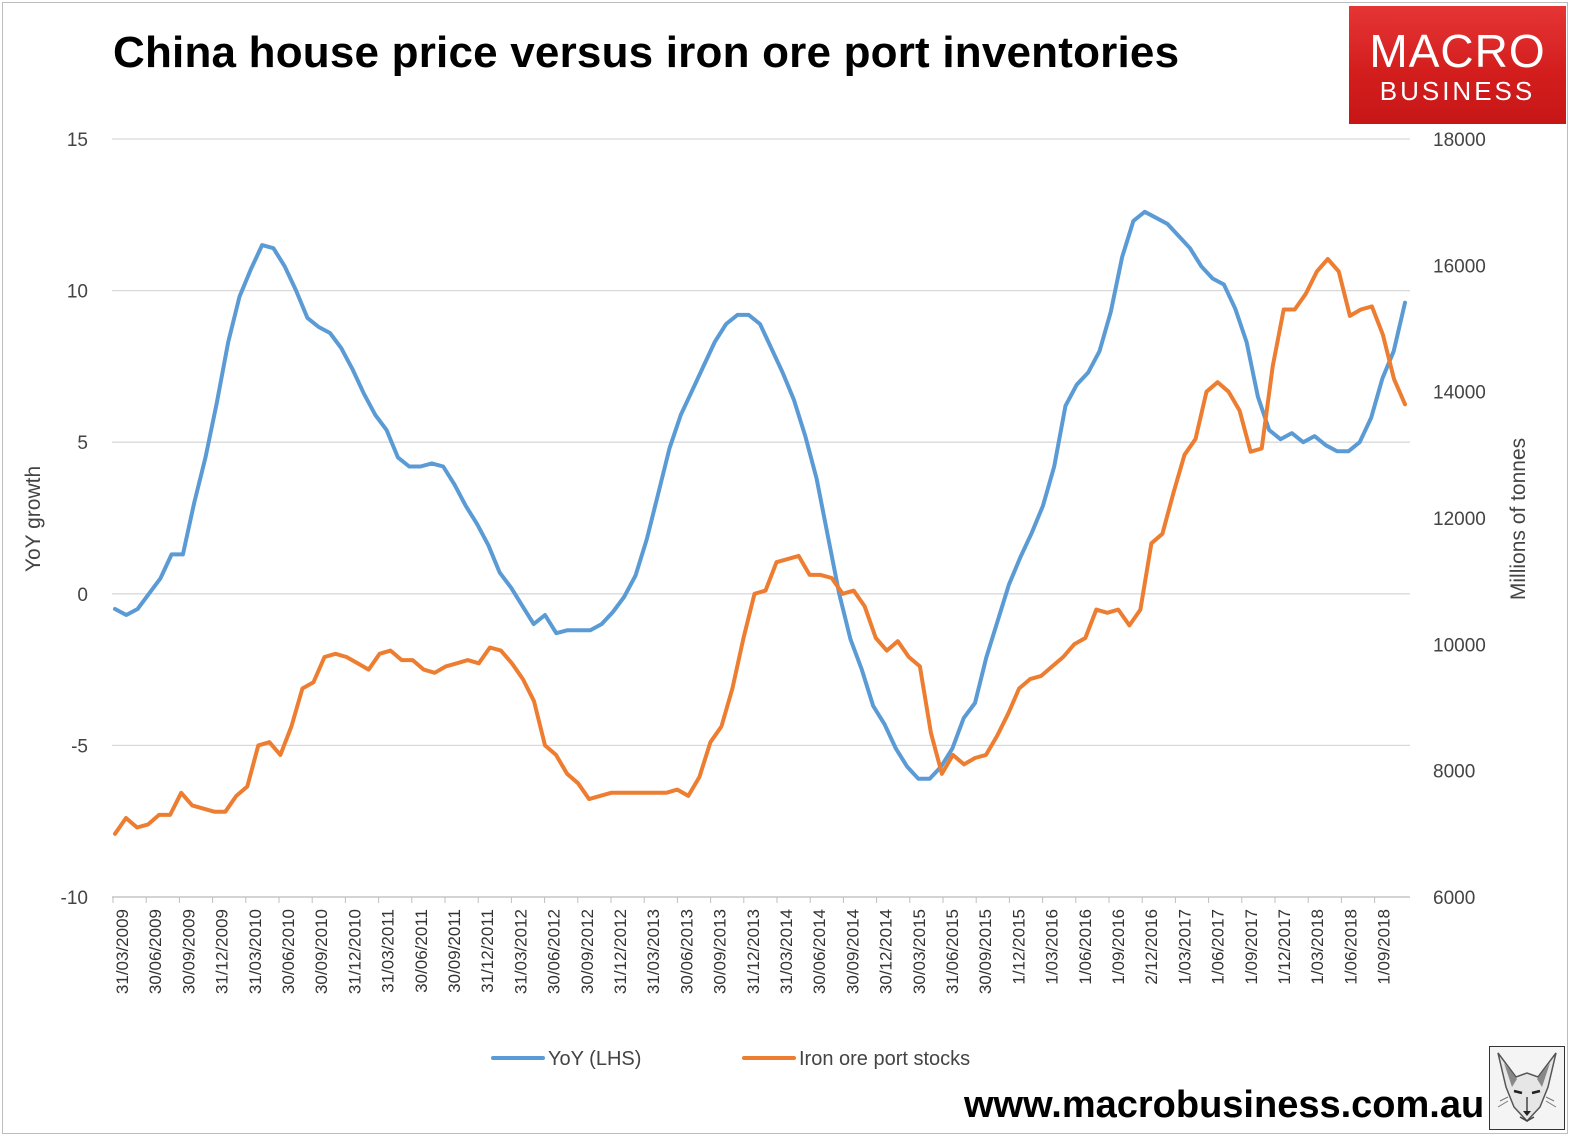 Image resolution: width=1572 pixels, height=1138 pixels. I want to click on website-url: www.macrobusiness.com.au, so click(1224, 1105).